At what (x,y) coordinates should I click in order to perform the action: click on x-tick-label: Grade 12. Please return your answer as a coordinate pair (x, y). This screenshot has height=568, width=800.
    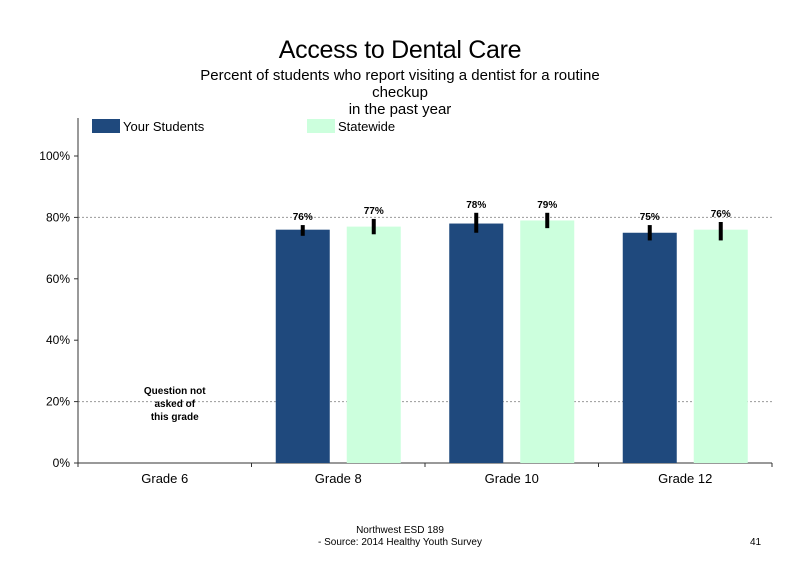
    Looking at the image, I should click on (685, 478).